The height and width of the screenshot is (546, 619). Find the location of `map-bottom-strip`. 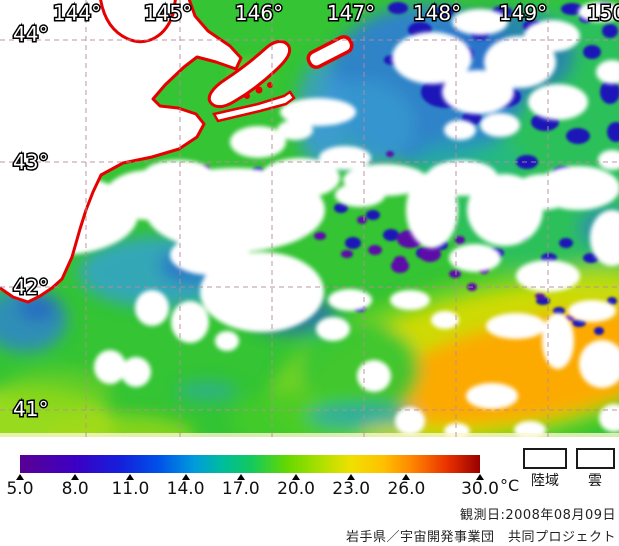

map-bottom-strip is located at coordinates (309, 435).